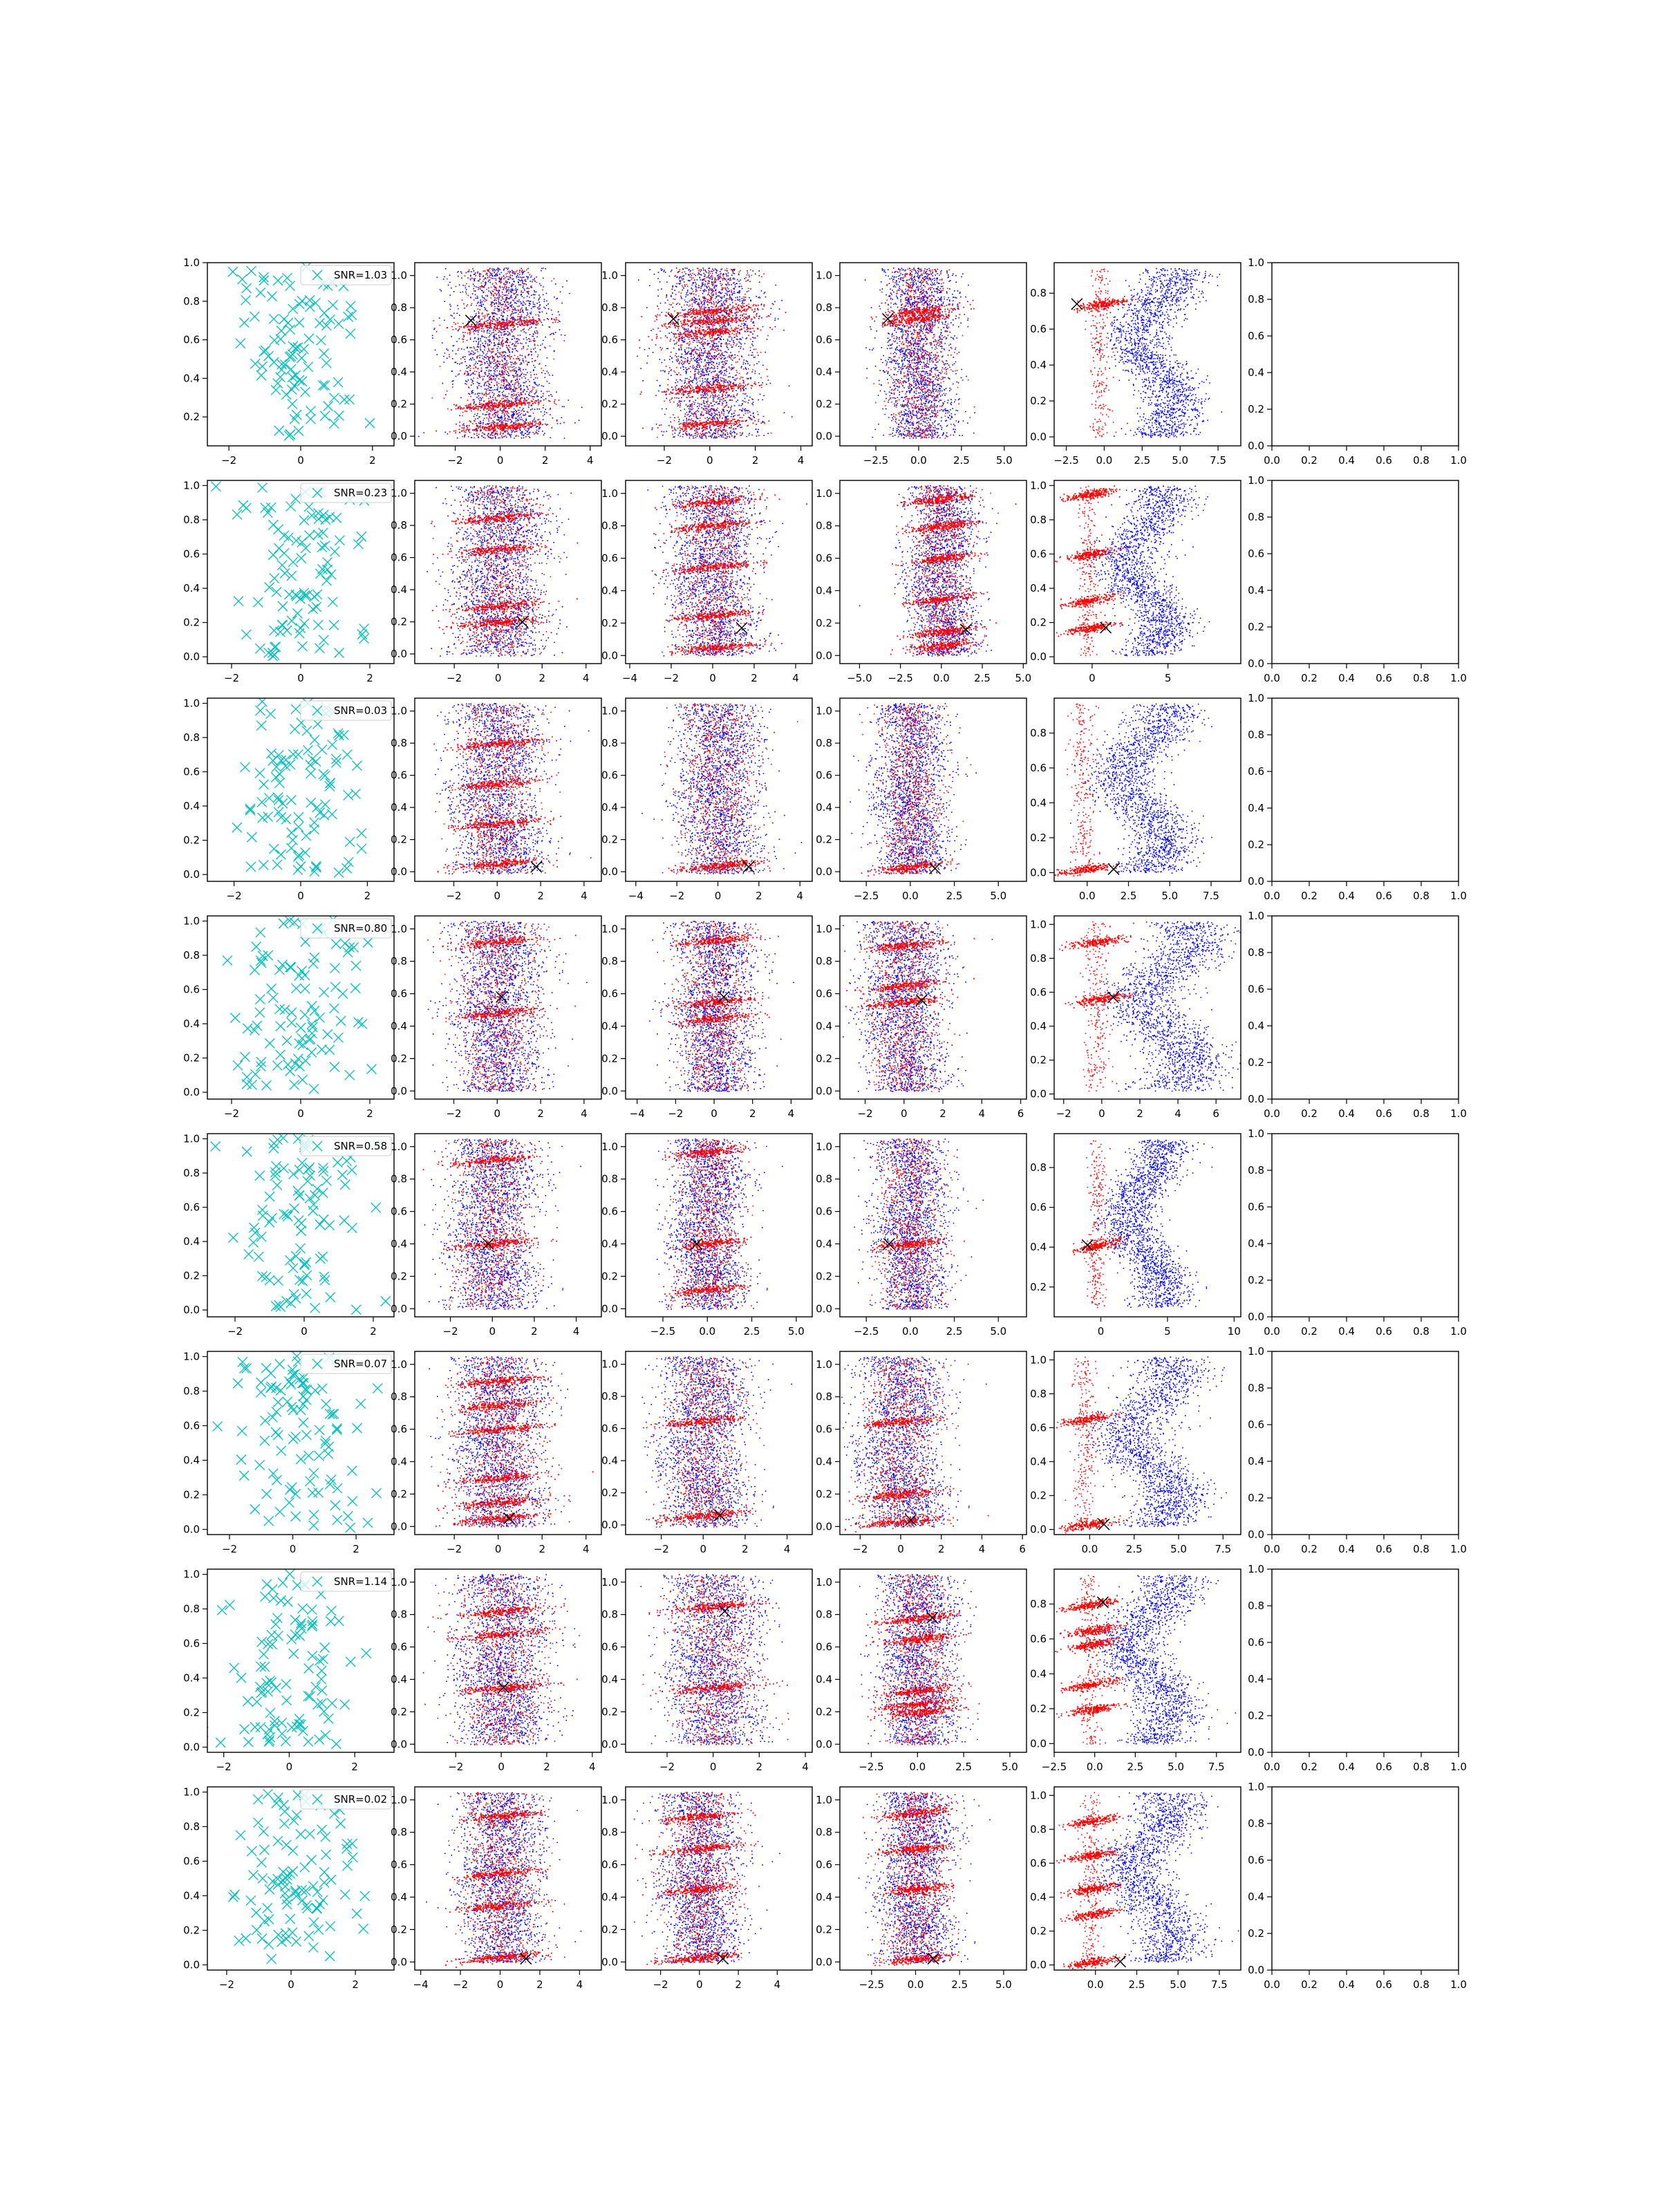 The image size is (1659, 2212). Describe the element at coordinates (1135, 1671) in the screenshot. I see `panel-r7-c5: −2.5 0.0 2.5 5.0 7.5 0.0 0.2 0.4 0.6 0.8` at that location.